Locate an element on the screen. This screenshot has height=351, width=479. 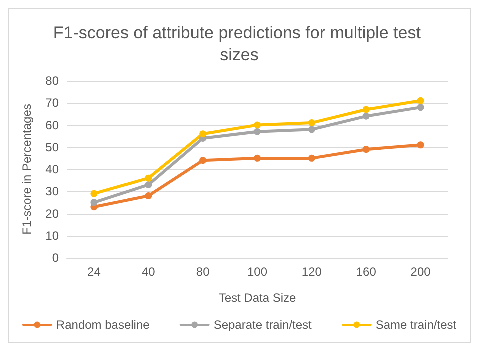
y-tick-label: 50 is located at coordinates (53, 147).